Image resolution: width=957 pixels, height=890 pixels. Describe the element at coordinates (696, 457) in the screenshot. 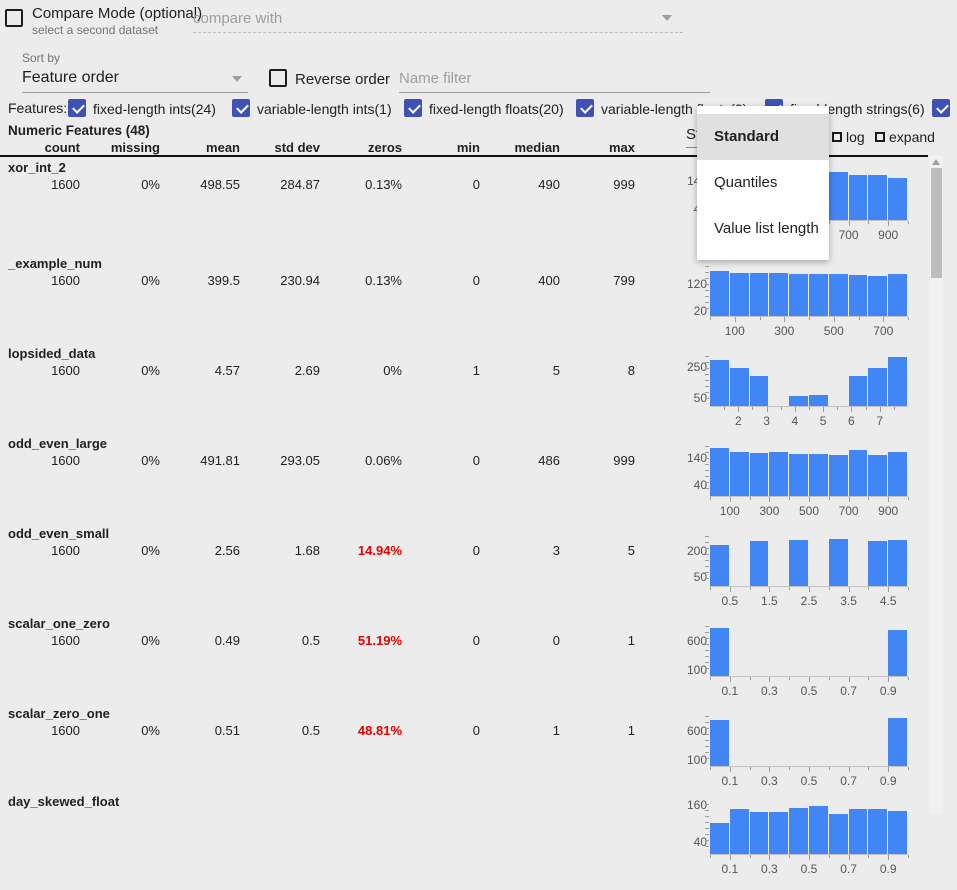

I see `y-axis-label: 140` at that location.